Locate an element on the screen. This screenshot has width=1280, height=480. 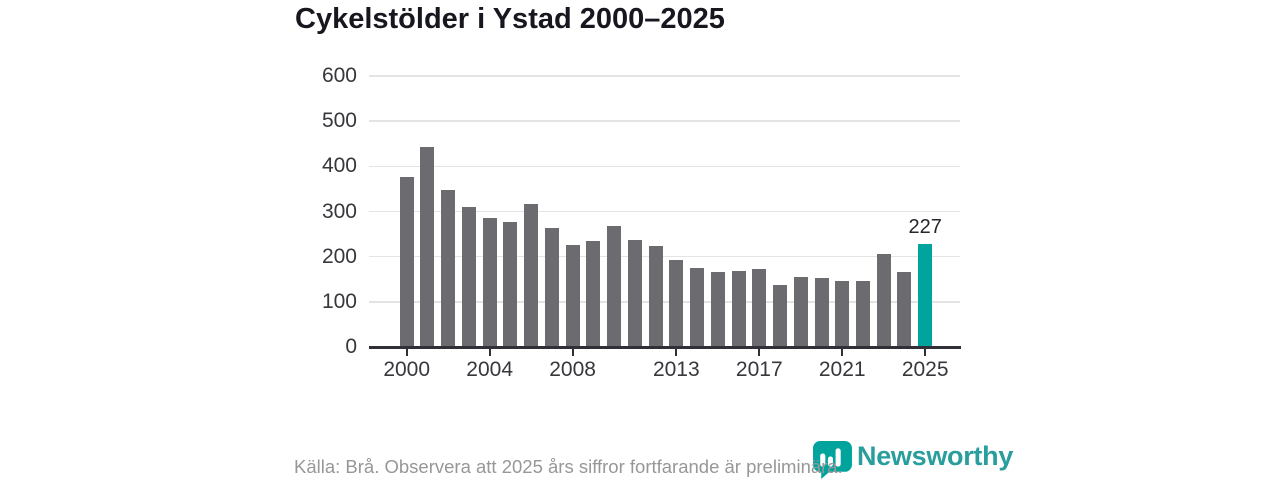
x-axis-label-2017: 2017 is located at coordinates (759, 369).